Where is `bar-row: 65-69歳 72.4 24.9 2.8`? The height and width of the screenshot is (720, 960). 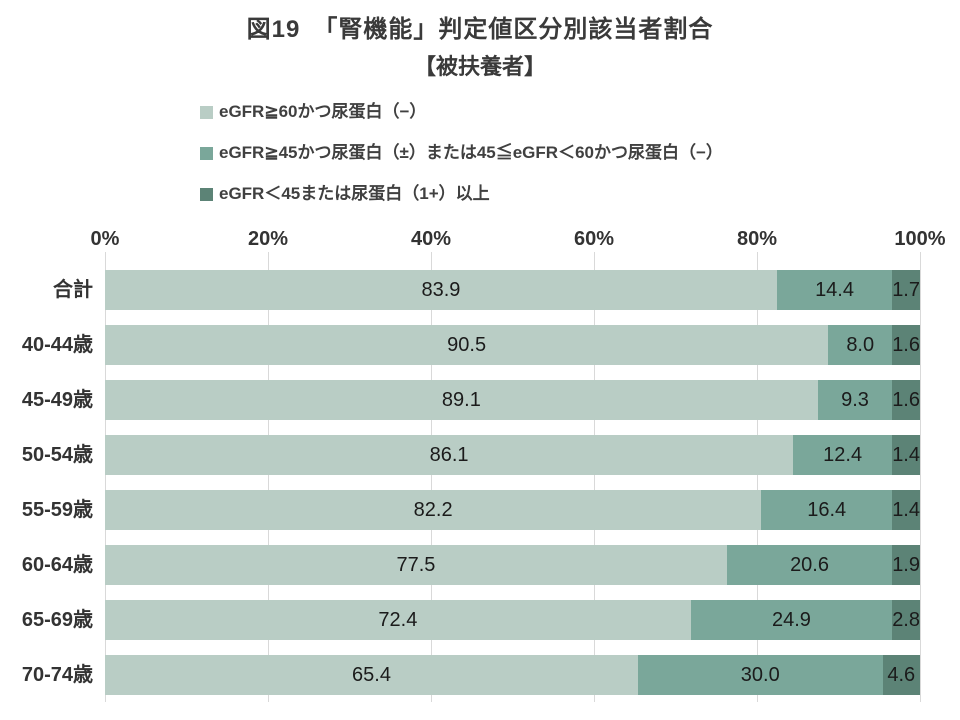 bar-row: 65-69歳 72.4 24.9 2.8 is located at coordinates (471, 620).